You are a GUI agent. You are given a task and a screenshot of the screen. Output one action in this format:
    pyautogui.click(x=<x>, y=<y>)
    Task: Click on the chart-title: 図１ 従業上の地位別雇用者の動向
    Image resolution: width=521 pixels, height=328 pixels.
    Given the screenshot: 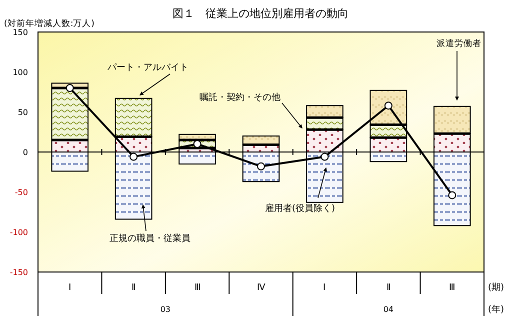 What is the action you would take?
    pyautogui.click(x=260, y=13)
    